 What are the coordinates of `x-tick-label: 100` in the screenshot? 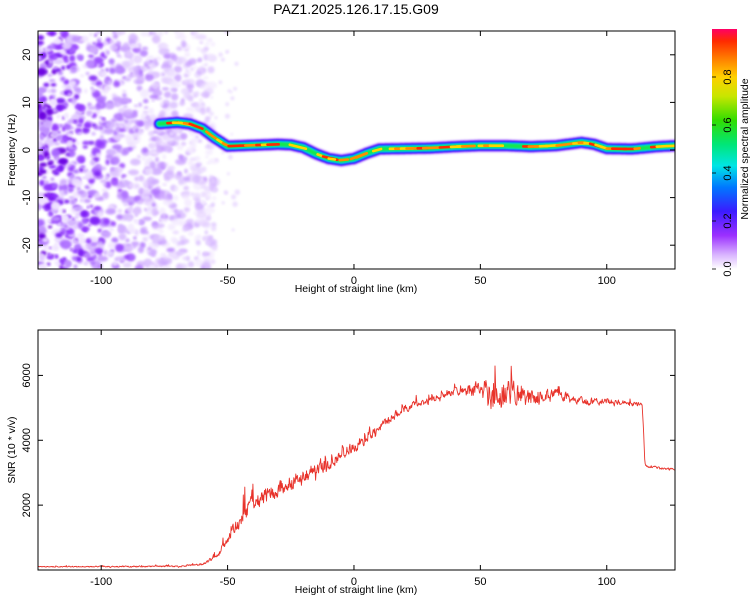 It's located at (607, 281).